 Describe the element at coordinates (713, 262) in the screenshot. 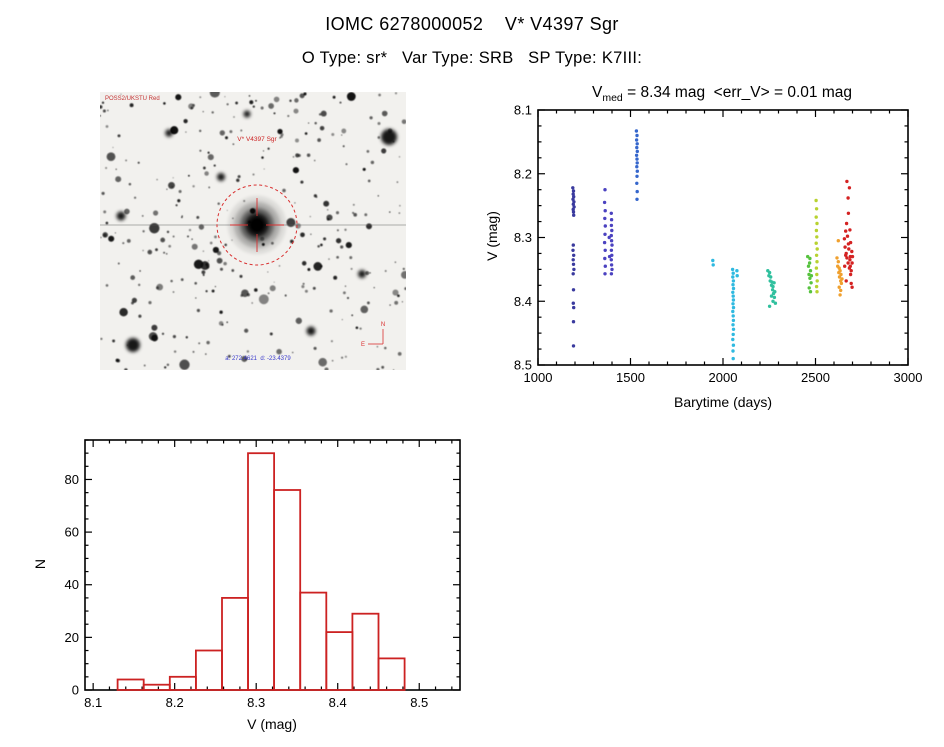

I see `series-epoch-1945` at that location.